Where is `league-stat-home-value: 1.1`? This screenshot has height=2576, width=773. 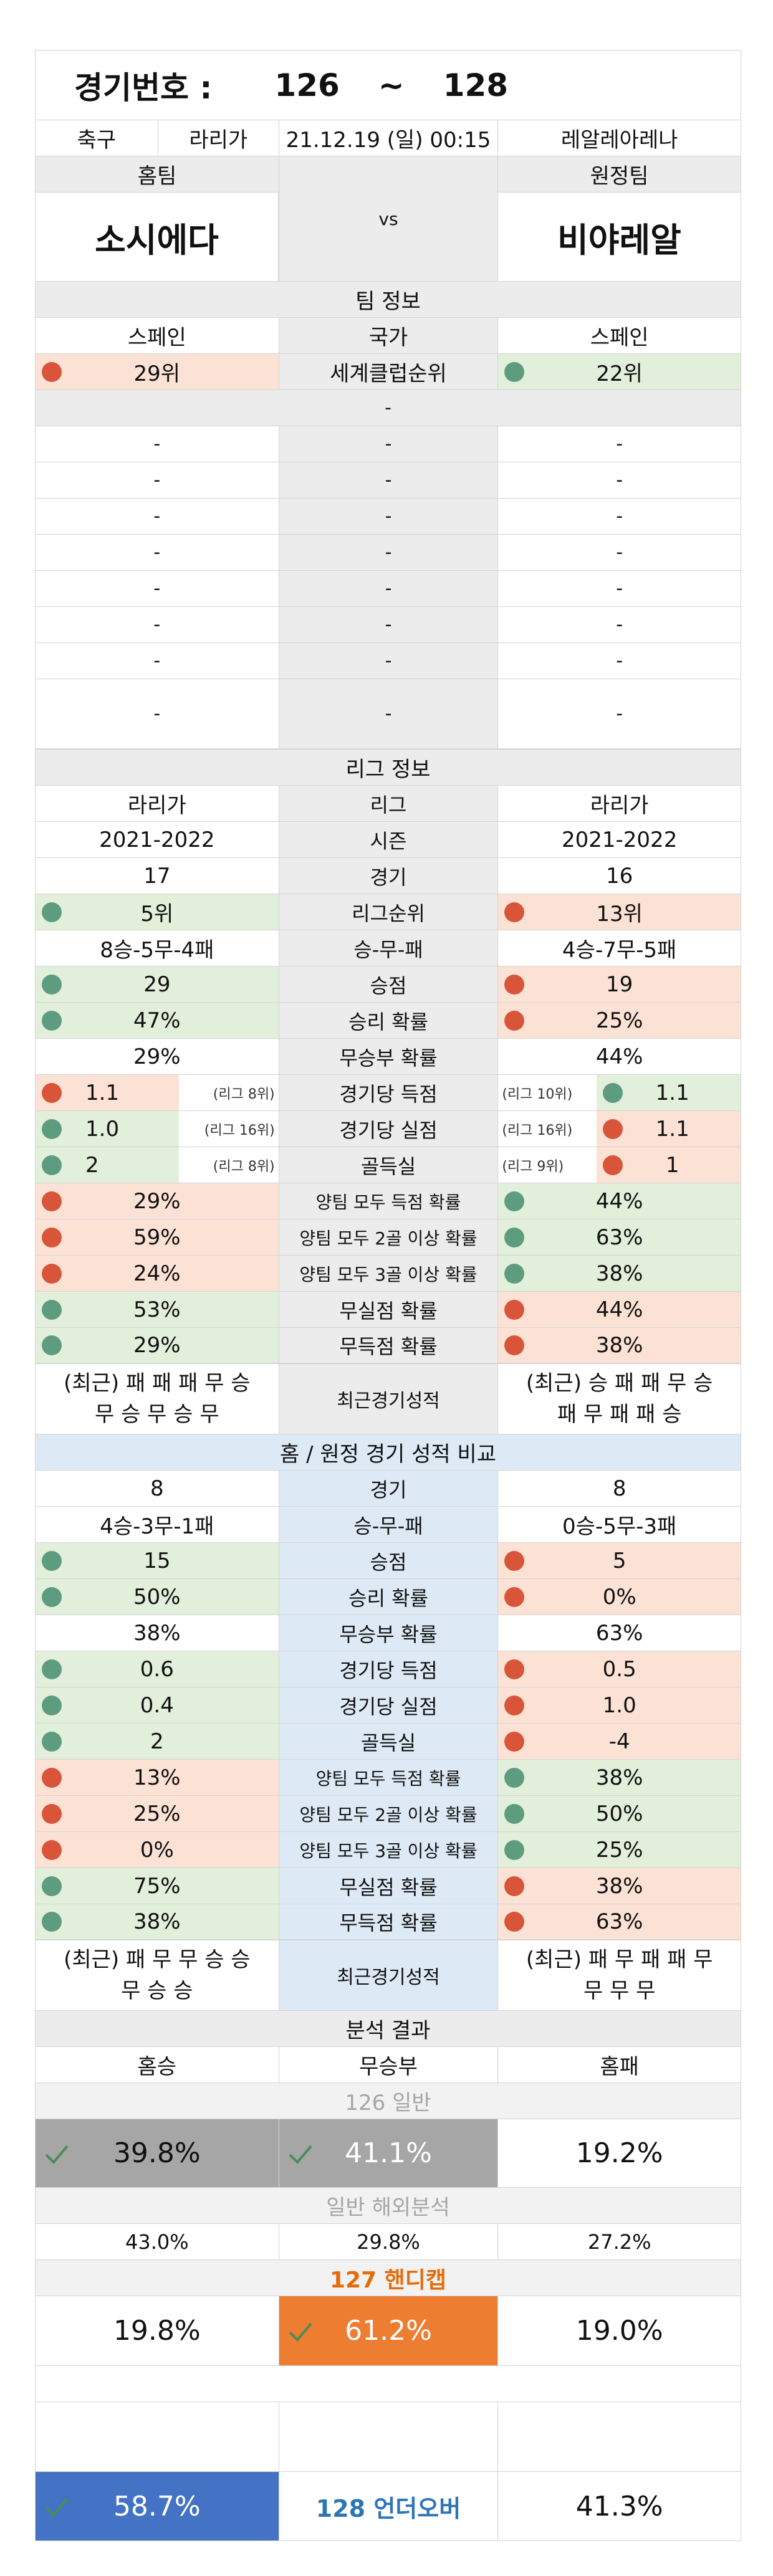
league-stat-home-value: 1.1 is located at coordinates (103, 1092).